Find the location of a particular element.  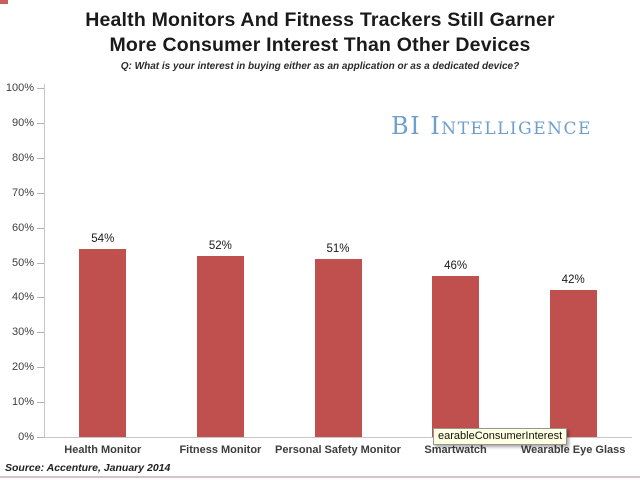

y-axis-tick-label: 30% is located at coordinates (22, 332).